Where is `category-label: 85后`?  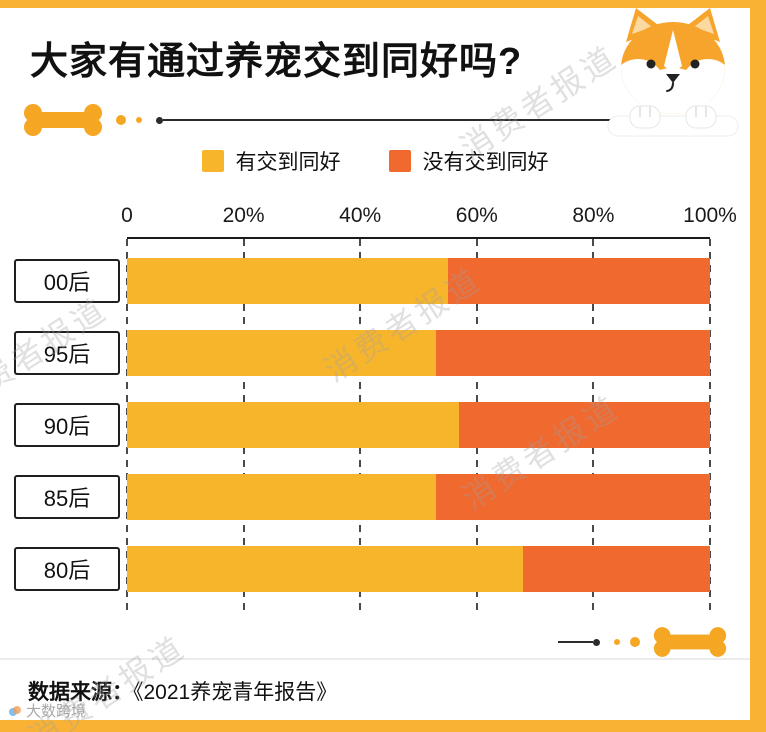 category-label: 85后 is located at coordinates (67, 497).